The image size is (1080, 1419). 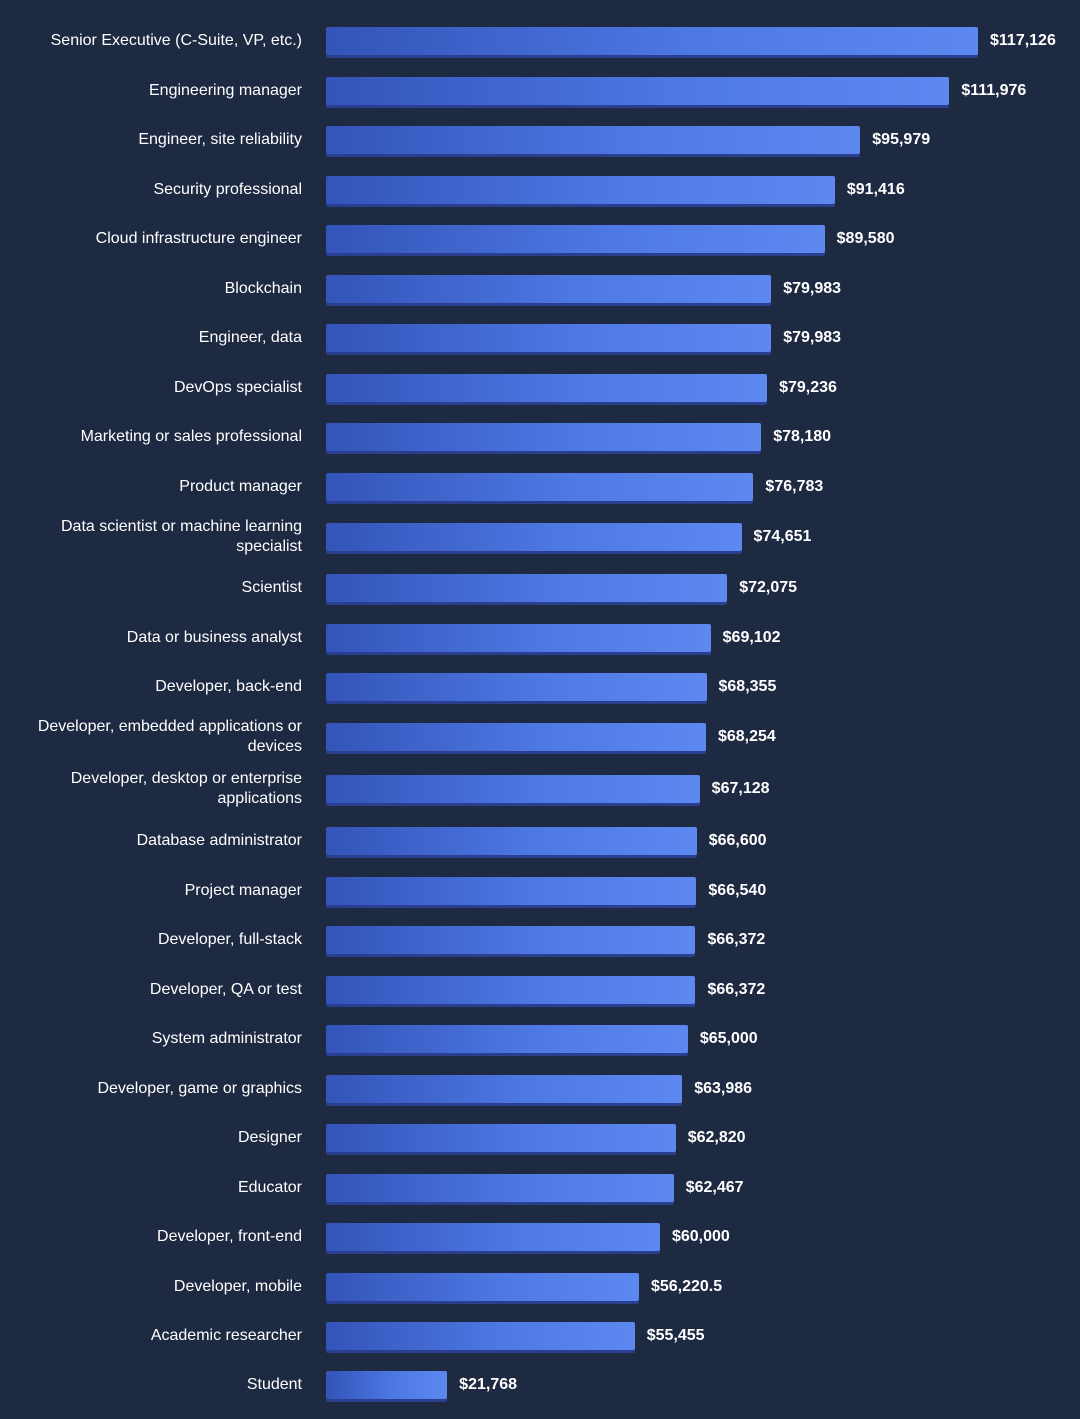 What do you see at coordinates (214, 637) in the screenshot?
I see `category-label: Data or business analyst` at bounding box center [214, 637].